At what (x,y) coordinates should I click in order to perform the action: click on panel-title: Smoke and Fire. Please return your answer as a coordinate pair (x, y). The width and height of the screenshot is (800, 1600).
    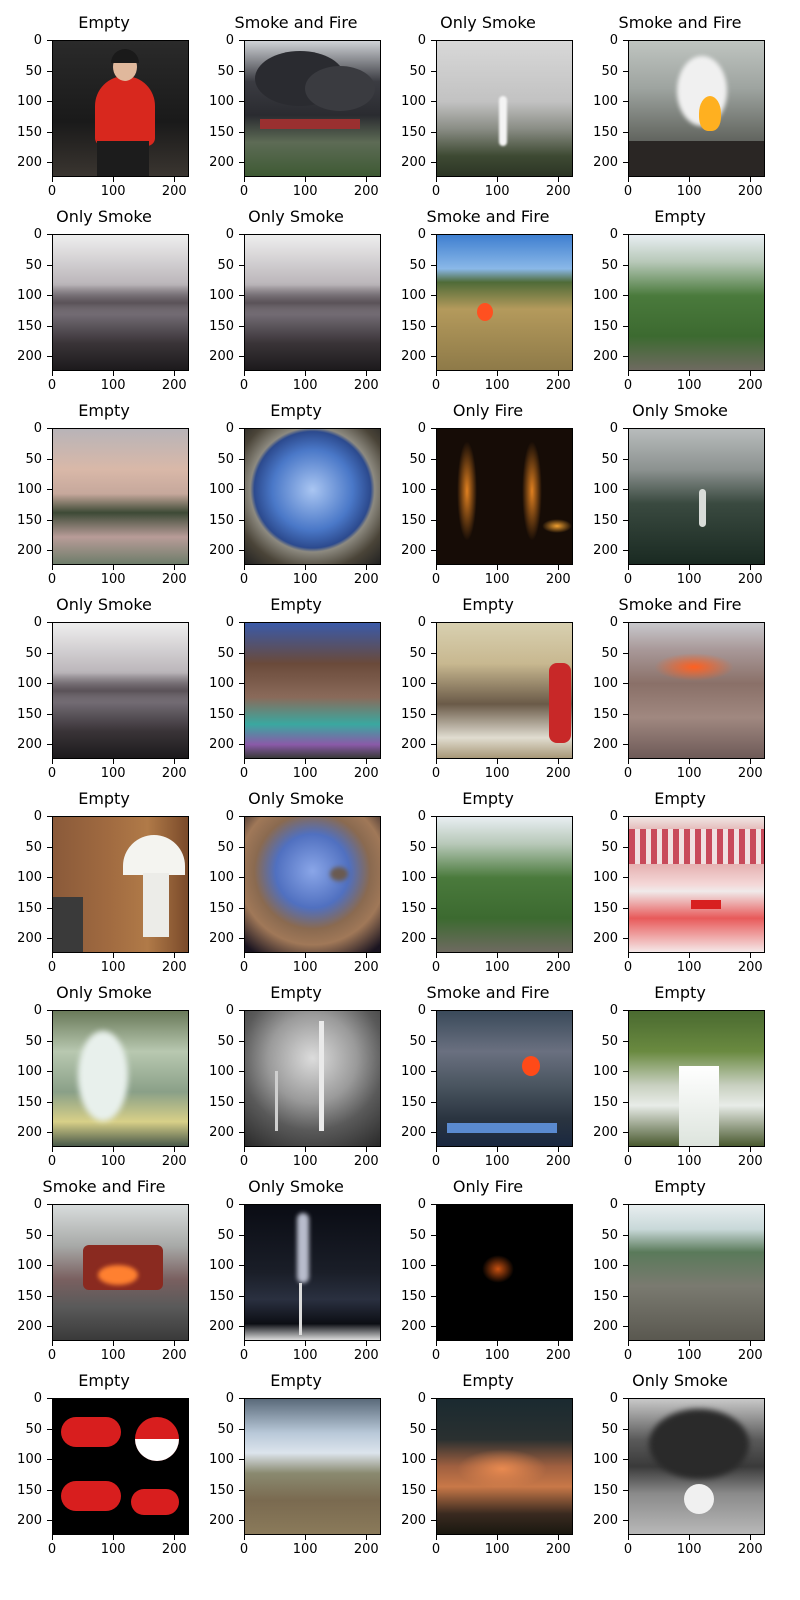
    Looking at the image, I should click on (296, 22).